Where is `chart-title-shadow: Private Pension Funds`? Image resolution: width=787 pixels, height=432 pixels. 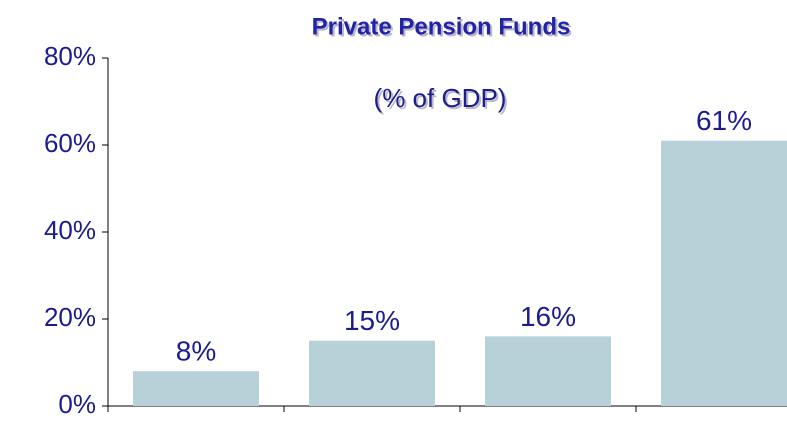 chart-title-shadow: Private Pension Funds is located at coordinates (443, 28).